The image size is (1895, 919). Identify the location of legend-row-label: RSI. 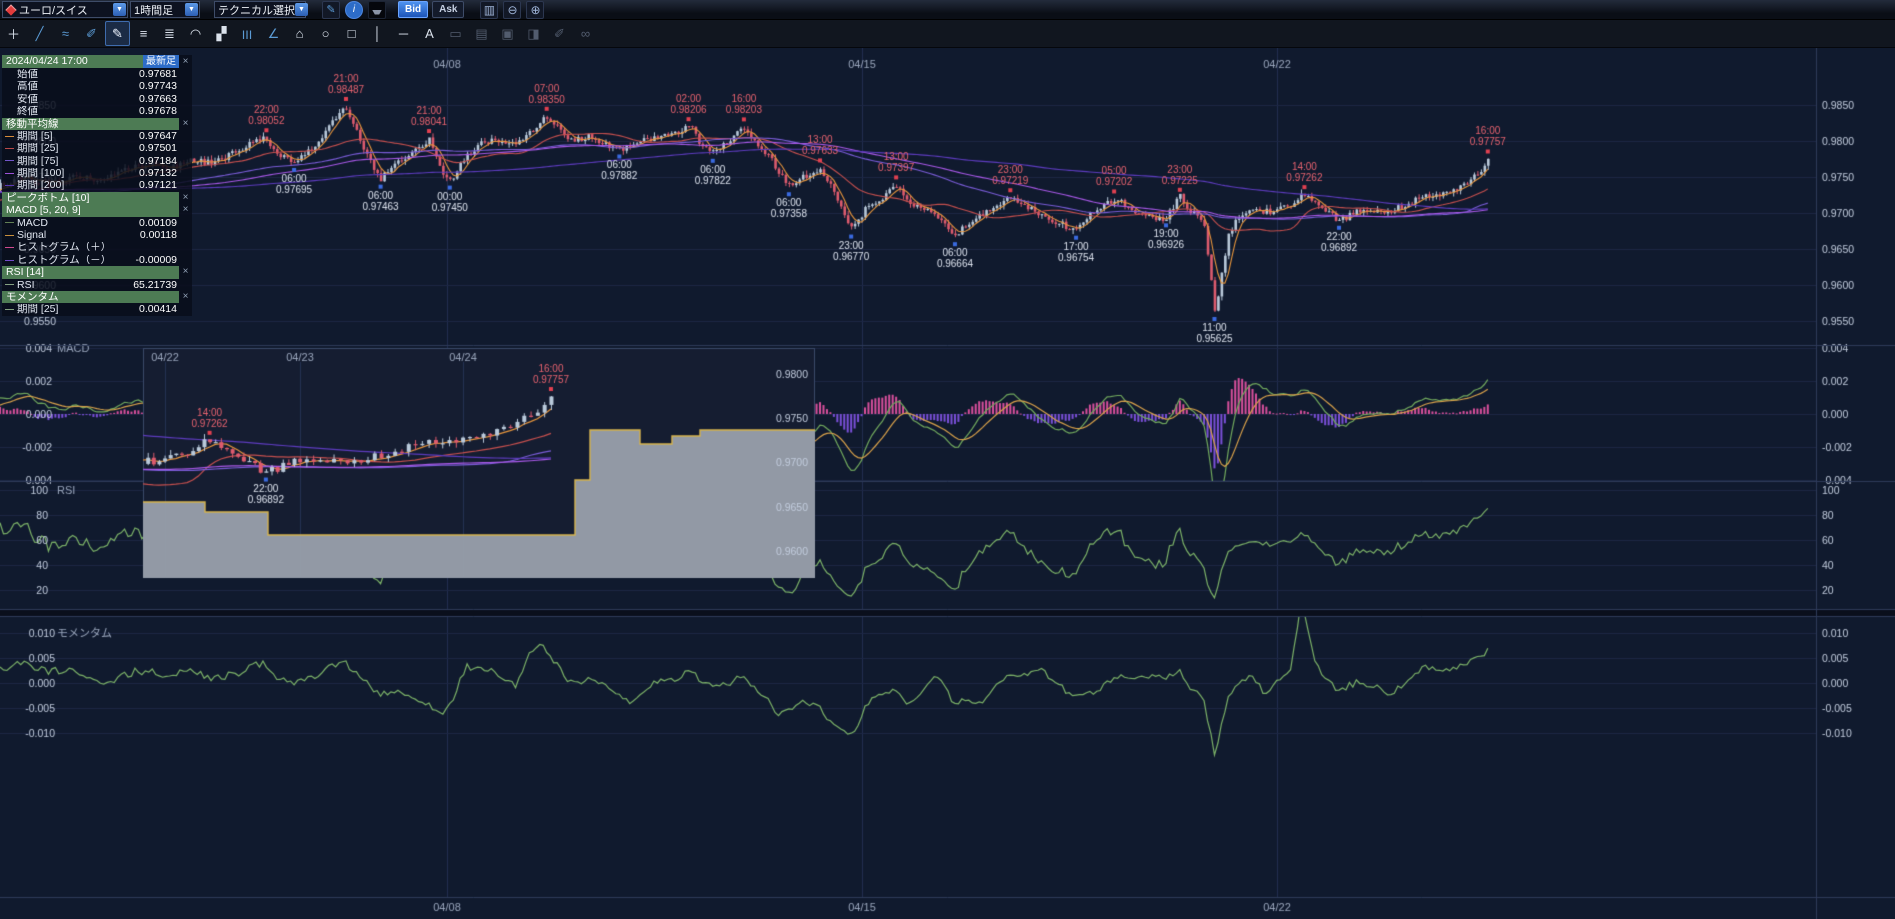
(26, 285).